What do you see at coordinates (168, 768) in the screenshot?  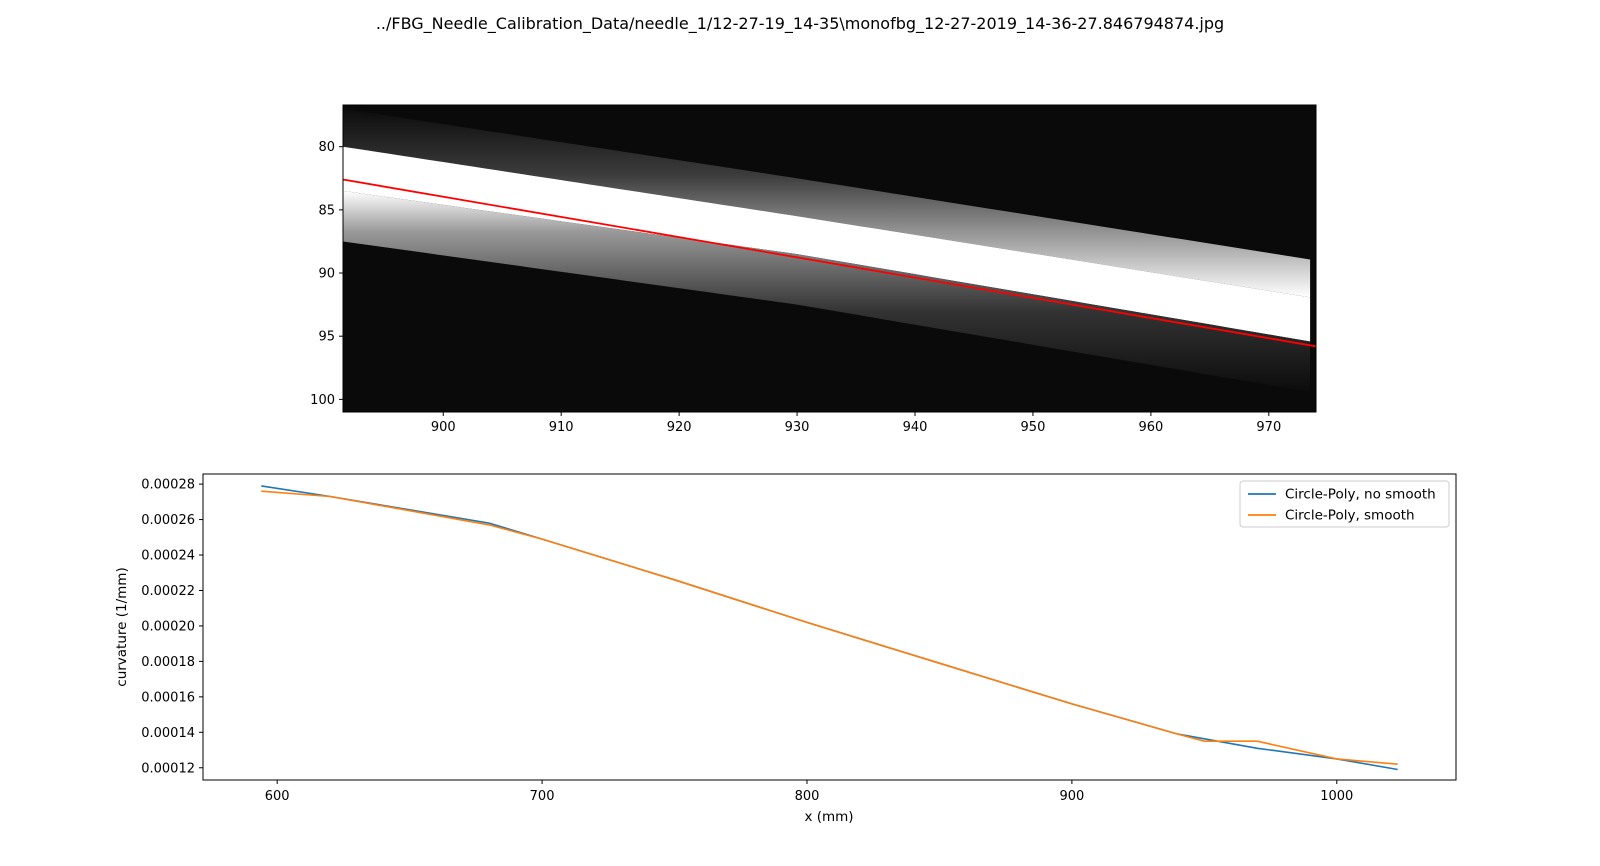 I see `y-tick-label: 0.00012` at bounding box center [168, 768].